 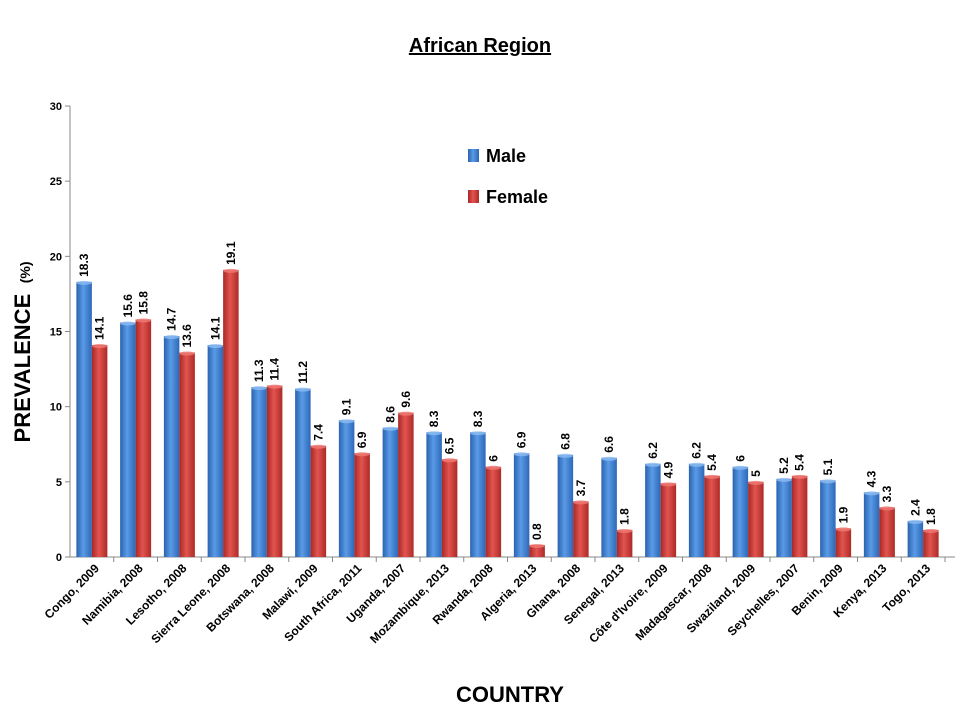 I want to click on x-tick-label: Mozambique, 2013, so click(x=409, y=603).